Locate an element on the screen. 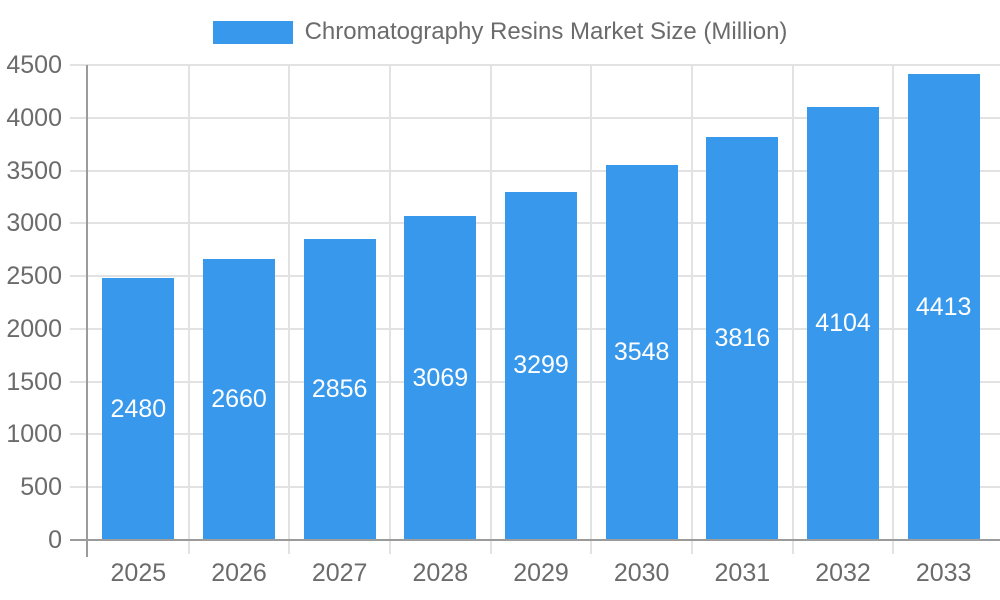 The height and width of the screenshot is (600, 1000). x-axis-line is located at coordinates (535, 540).